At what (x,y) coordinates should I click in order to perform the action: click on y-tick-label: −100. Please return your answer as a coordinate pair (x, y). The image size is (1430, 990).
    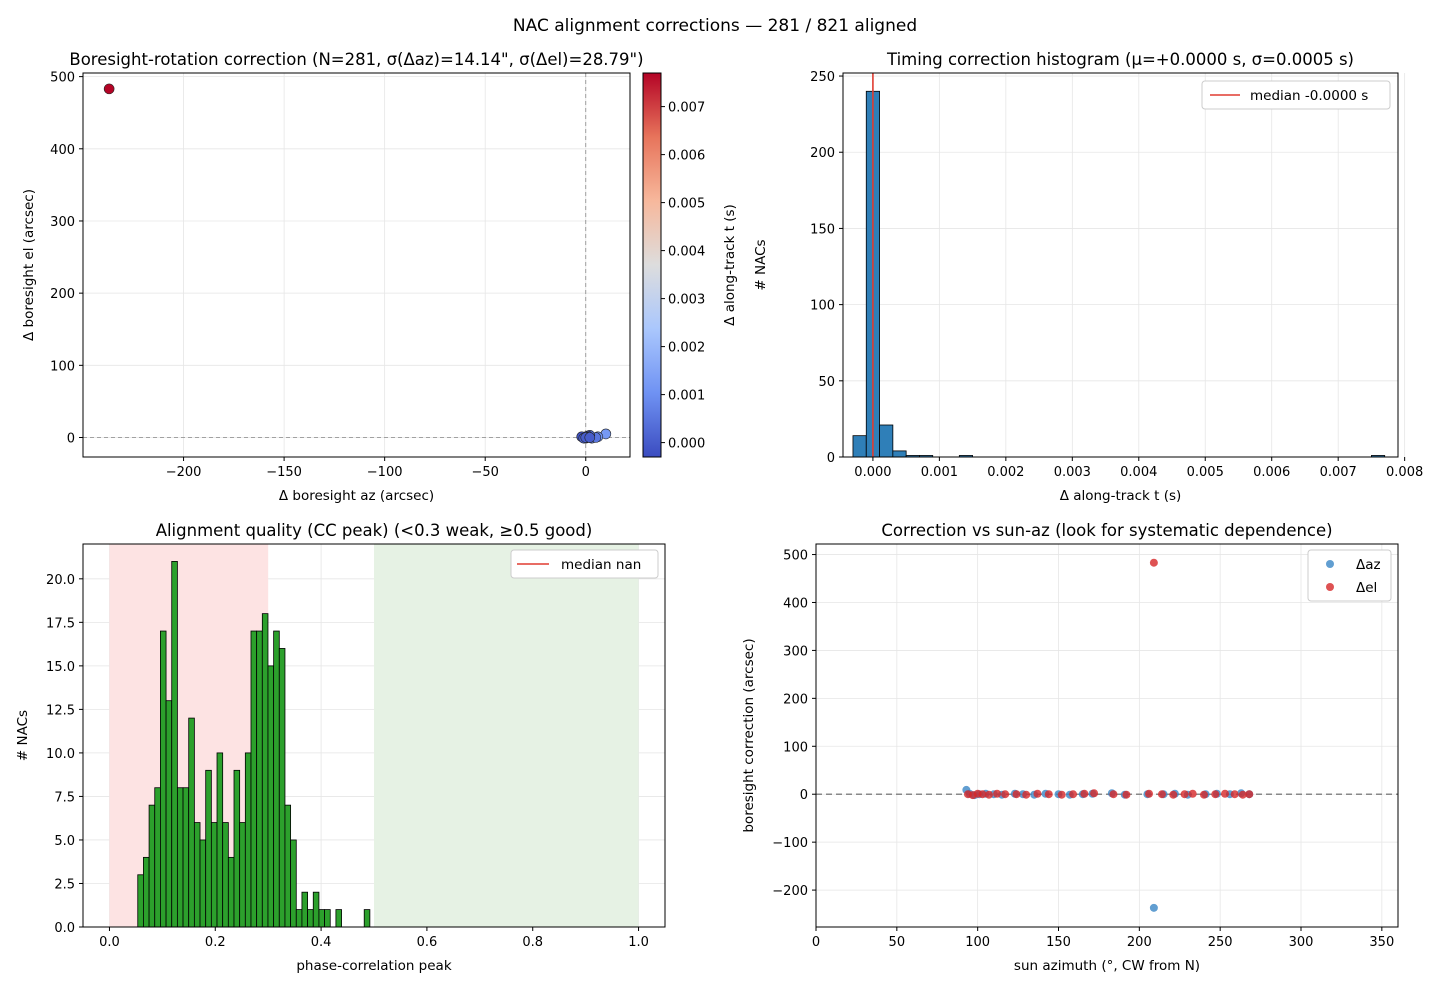
    Looking at the image, I should click on (790, 843).